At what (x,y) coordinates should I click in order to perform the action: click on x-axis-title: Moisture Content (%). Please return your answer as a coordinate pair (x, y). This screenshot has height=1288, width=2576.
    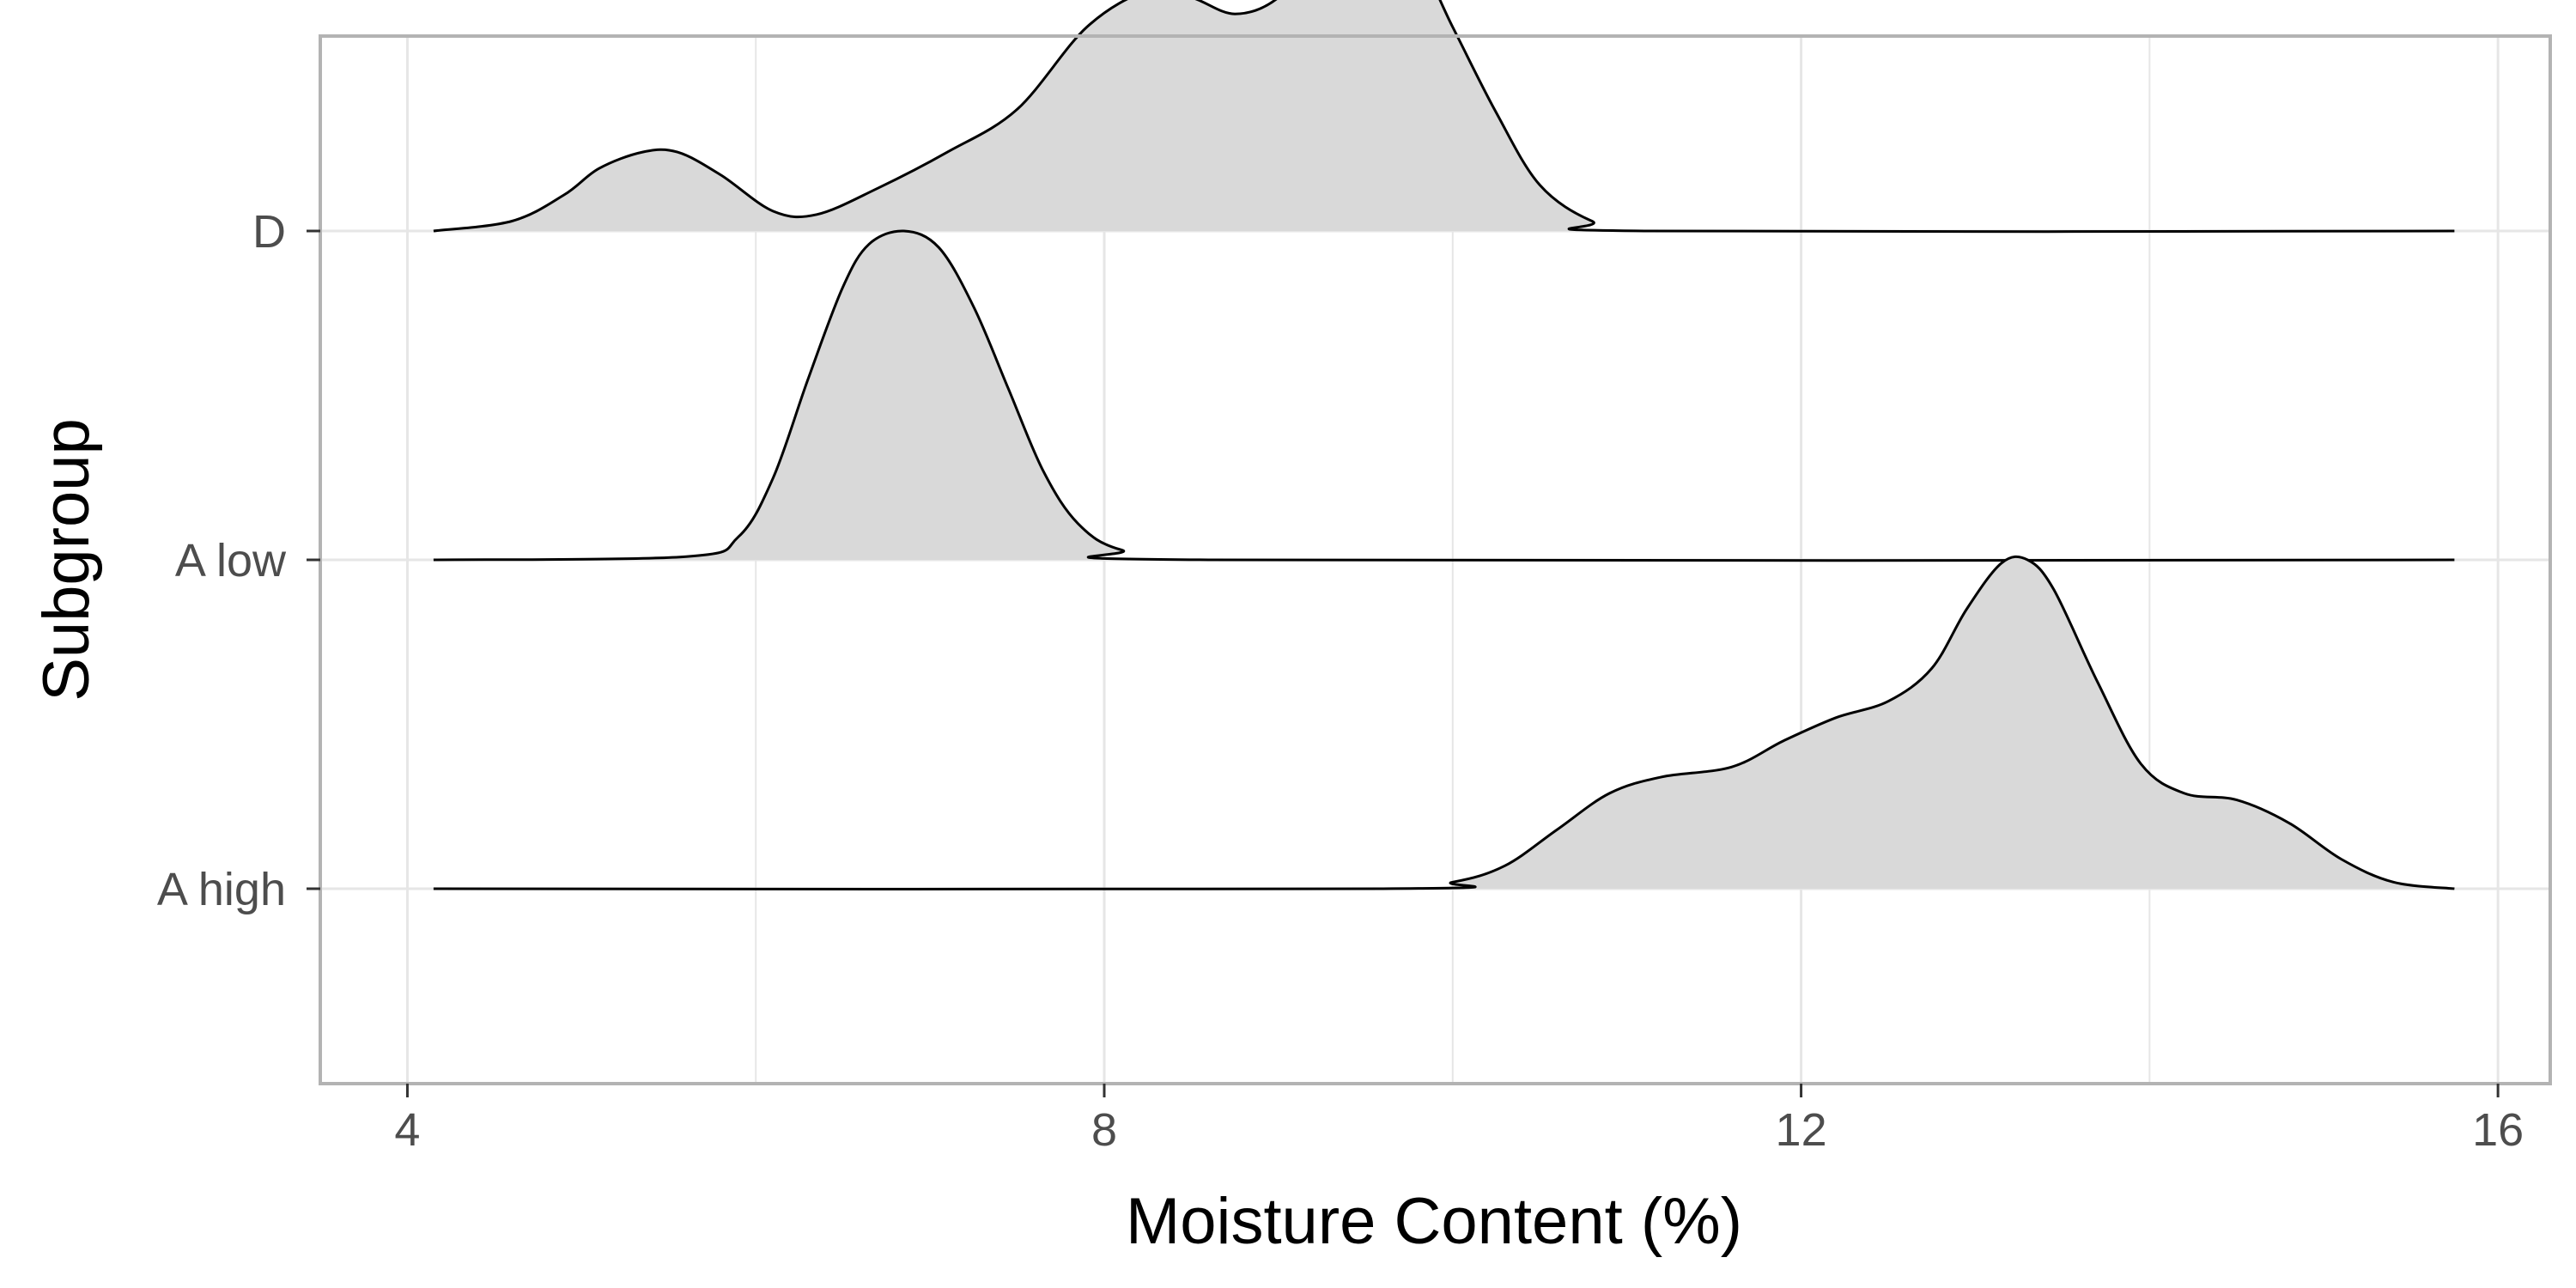
    Looking at the image, I should click on (1434, 1221).